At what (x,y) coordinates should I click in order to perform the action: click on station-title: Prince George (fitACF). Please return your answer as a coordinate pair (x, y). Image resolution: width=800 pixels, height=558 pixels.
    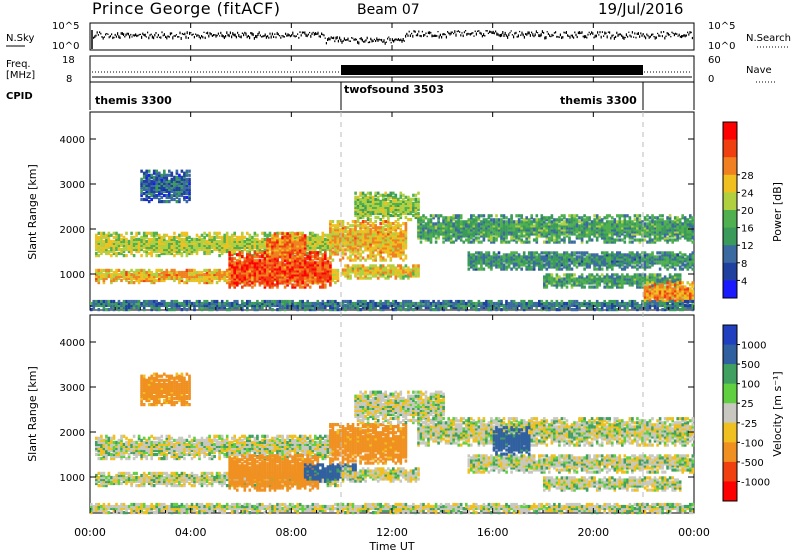
    Looking at the image, I should click on (186, 9).